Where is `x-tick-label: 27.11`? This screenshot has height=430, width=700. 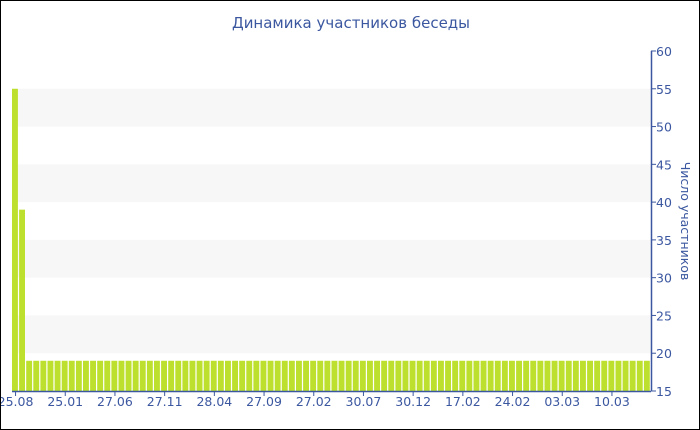
x-tick-label: 27.11 is located at coordinates (165, 401).